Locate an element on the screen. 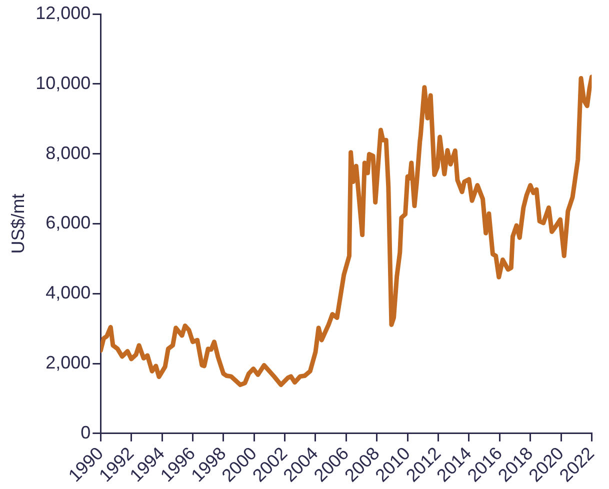 The image size is (609, 489). y-tick-label: 0 is located at coordinates (85, 432).